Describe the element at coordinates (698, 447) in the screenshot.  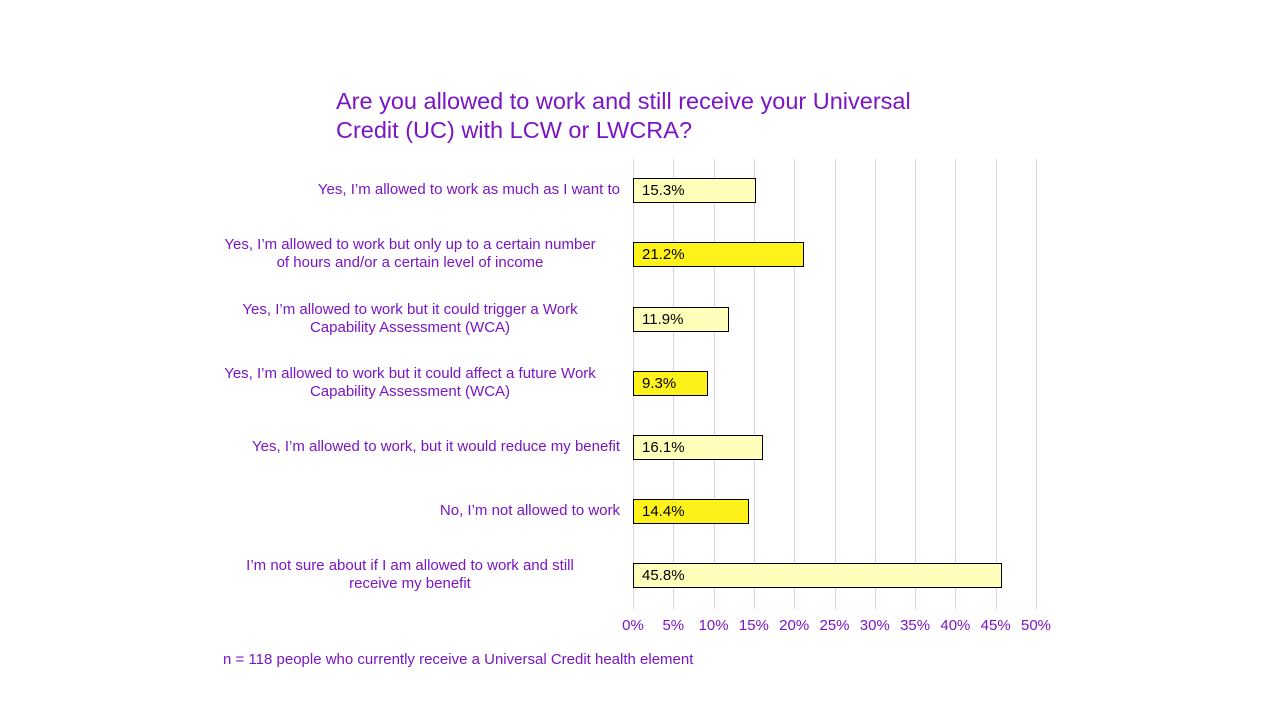
I see `bar: 16.1%` at that location.